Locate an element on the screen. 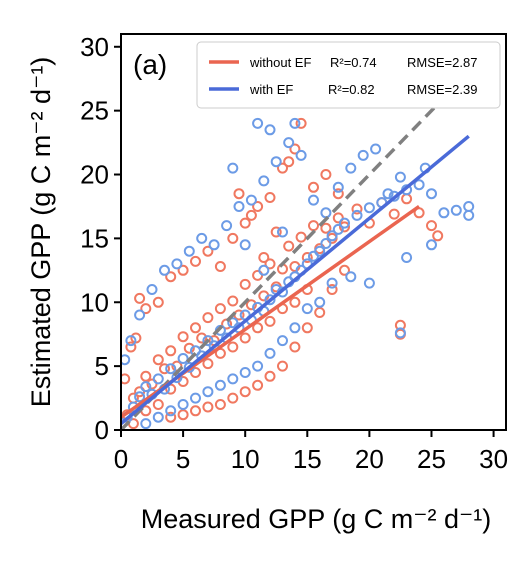 This screenshot has width=529, height=579. y-tick-label: 30 is located at coordinates (94, 47).